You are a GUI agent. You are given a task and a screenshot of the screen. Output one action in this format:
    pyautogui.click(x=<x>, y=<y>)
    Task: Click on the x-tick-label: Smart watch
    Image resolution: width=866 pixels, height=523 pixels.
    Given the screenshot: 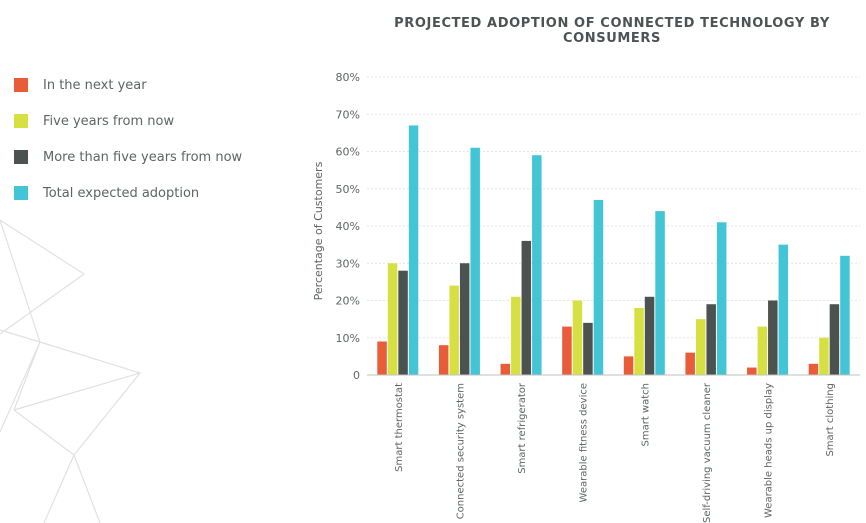 What is the action you would take?
    pyautogui.click(x=645, y=415)
    